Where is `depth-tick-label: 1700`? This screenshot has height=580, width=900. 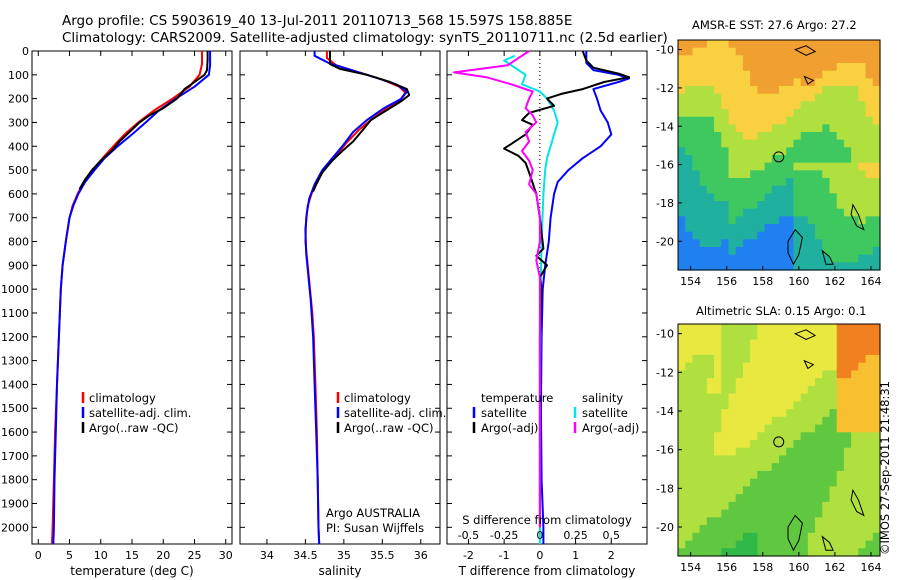 depth-tick-label: 1700 is located at coordinates (15, 456).